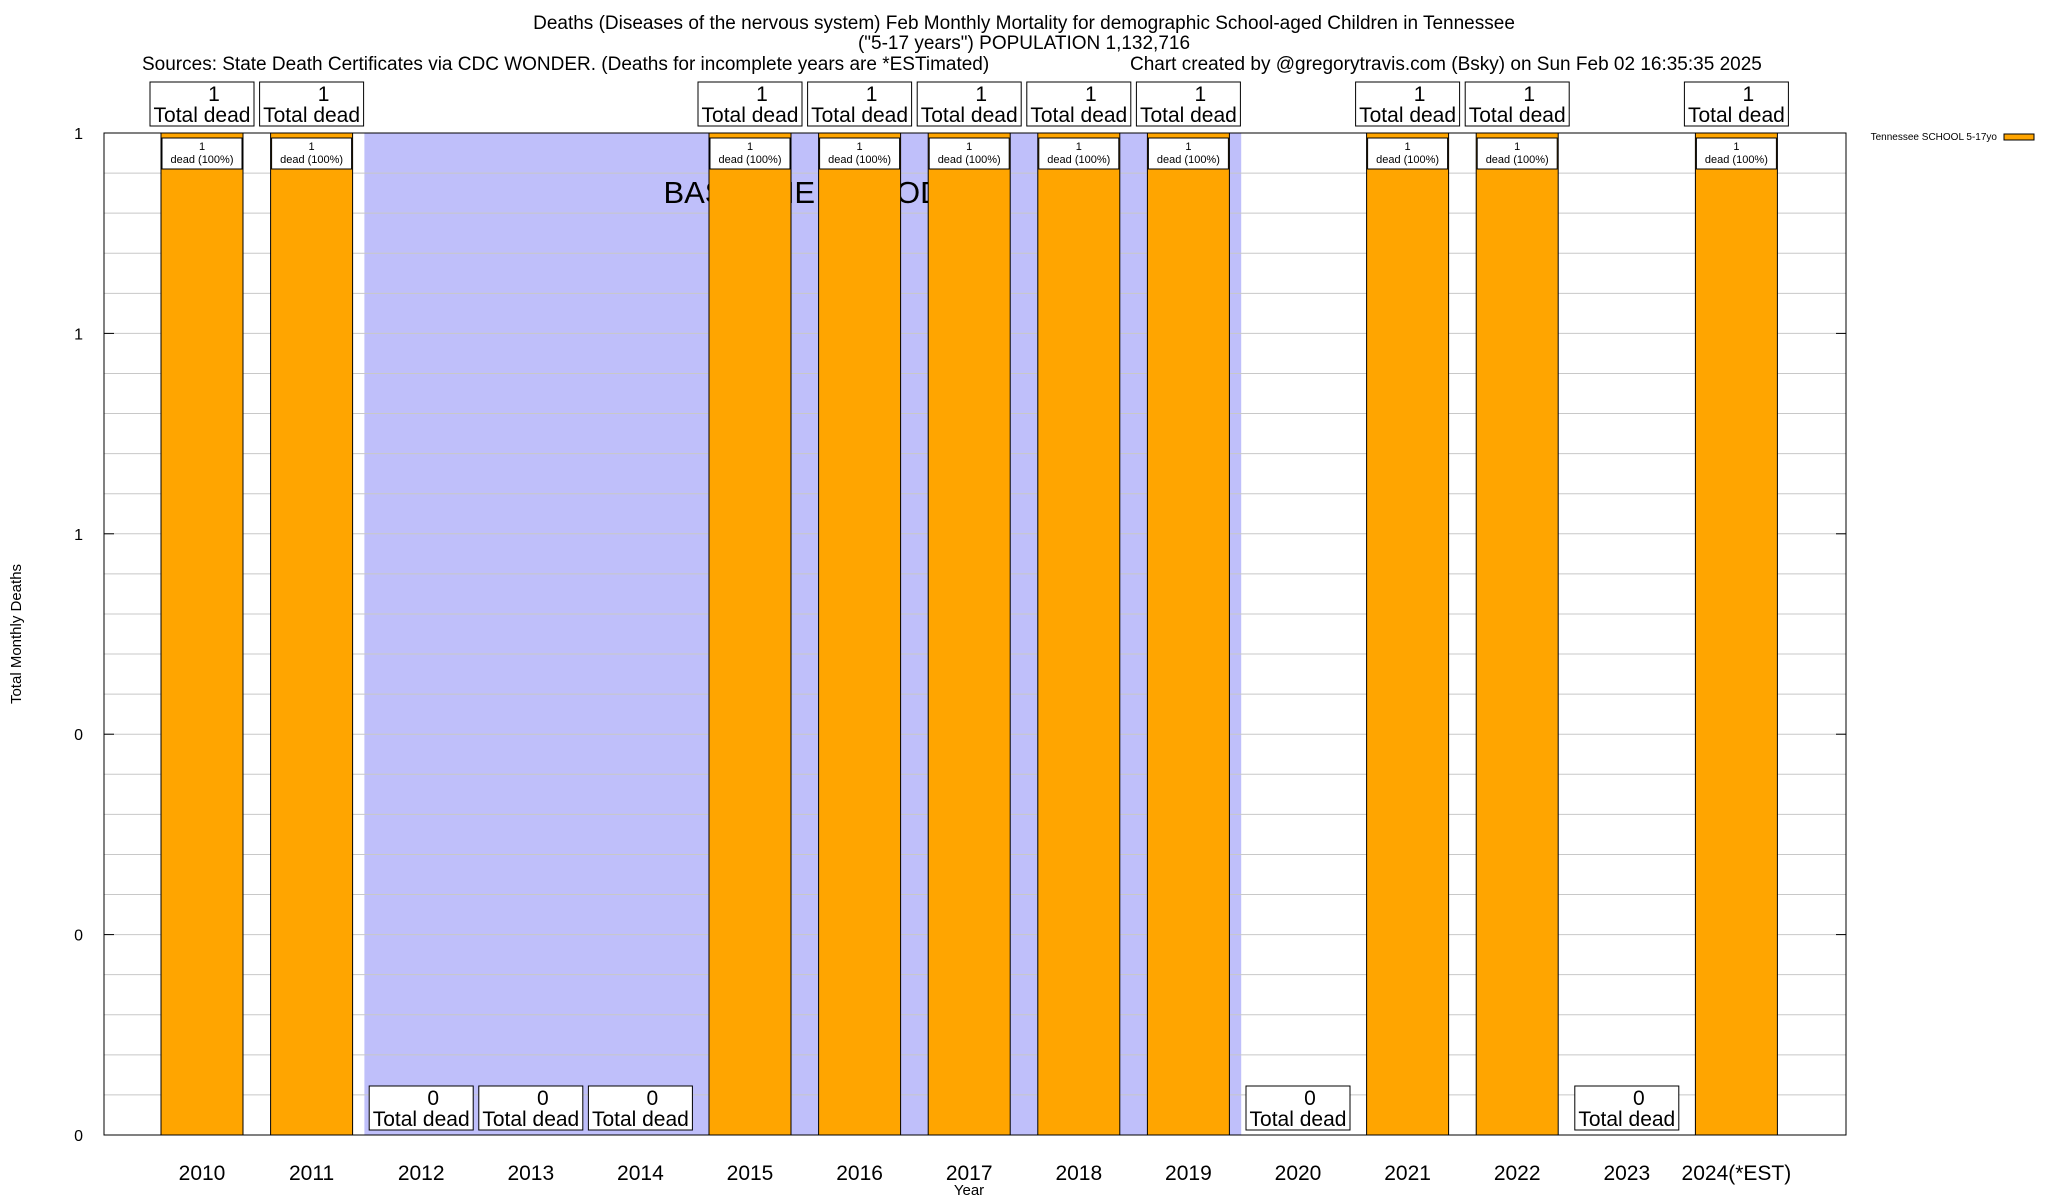 This screenshot has height=1200, width=2048. What do you see at coordinates (859, 1173) in the screenshot?
I see `x-tick-label: 2016` at bounding box center [859, 1173].